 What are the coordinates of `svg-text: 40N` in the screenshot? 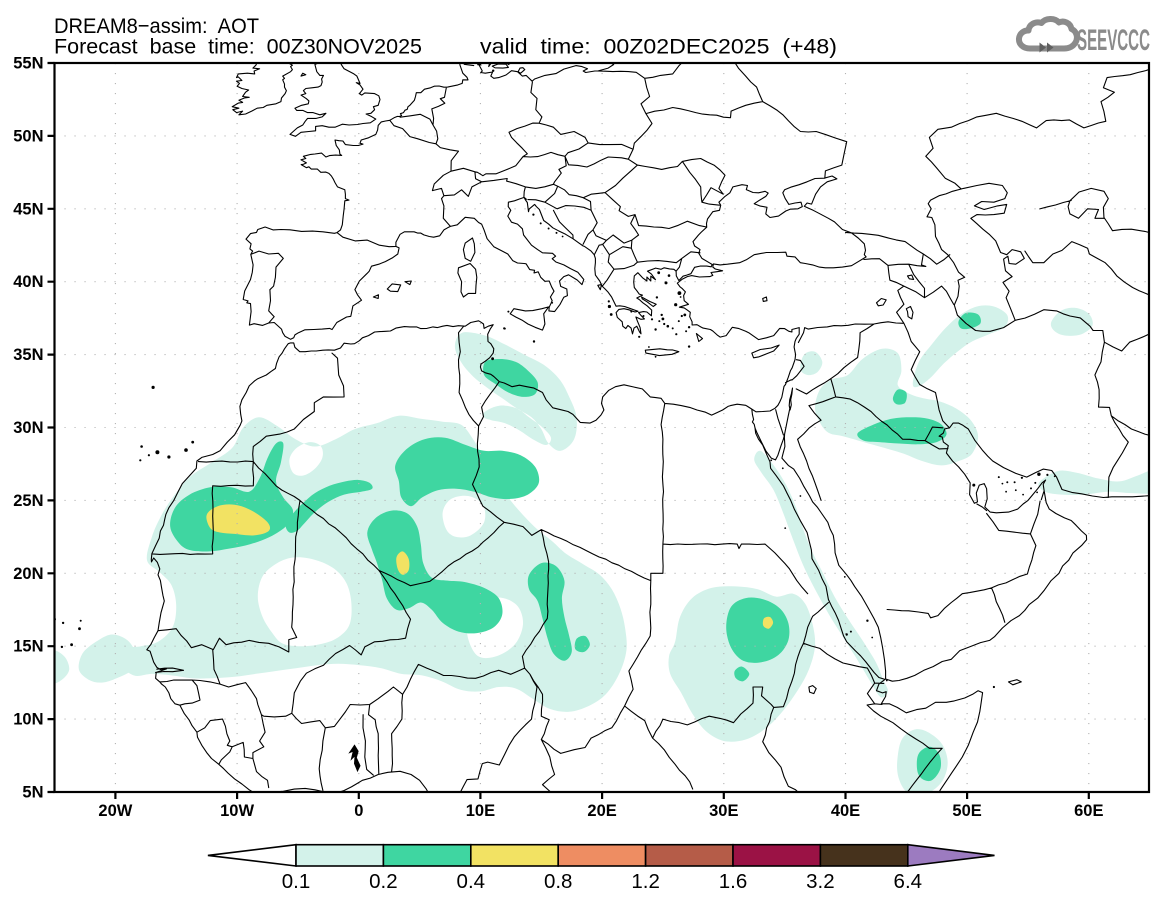 It's located at (28, 282).